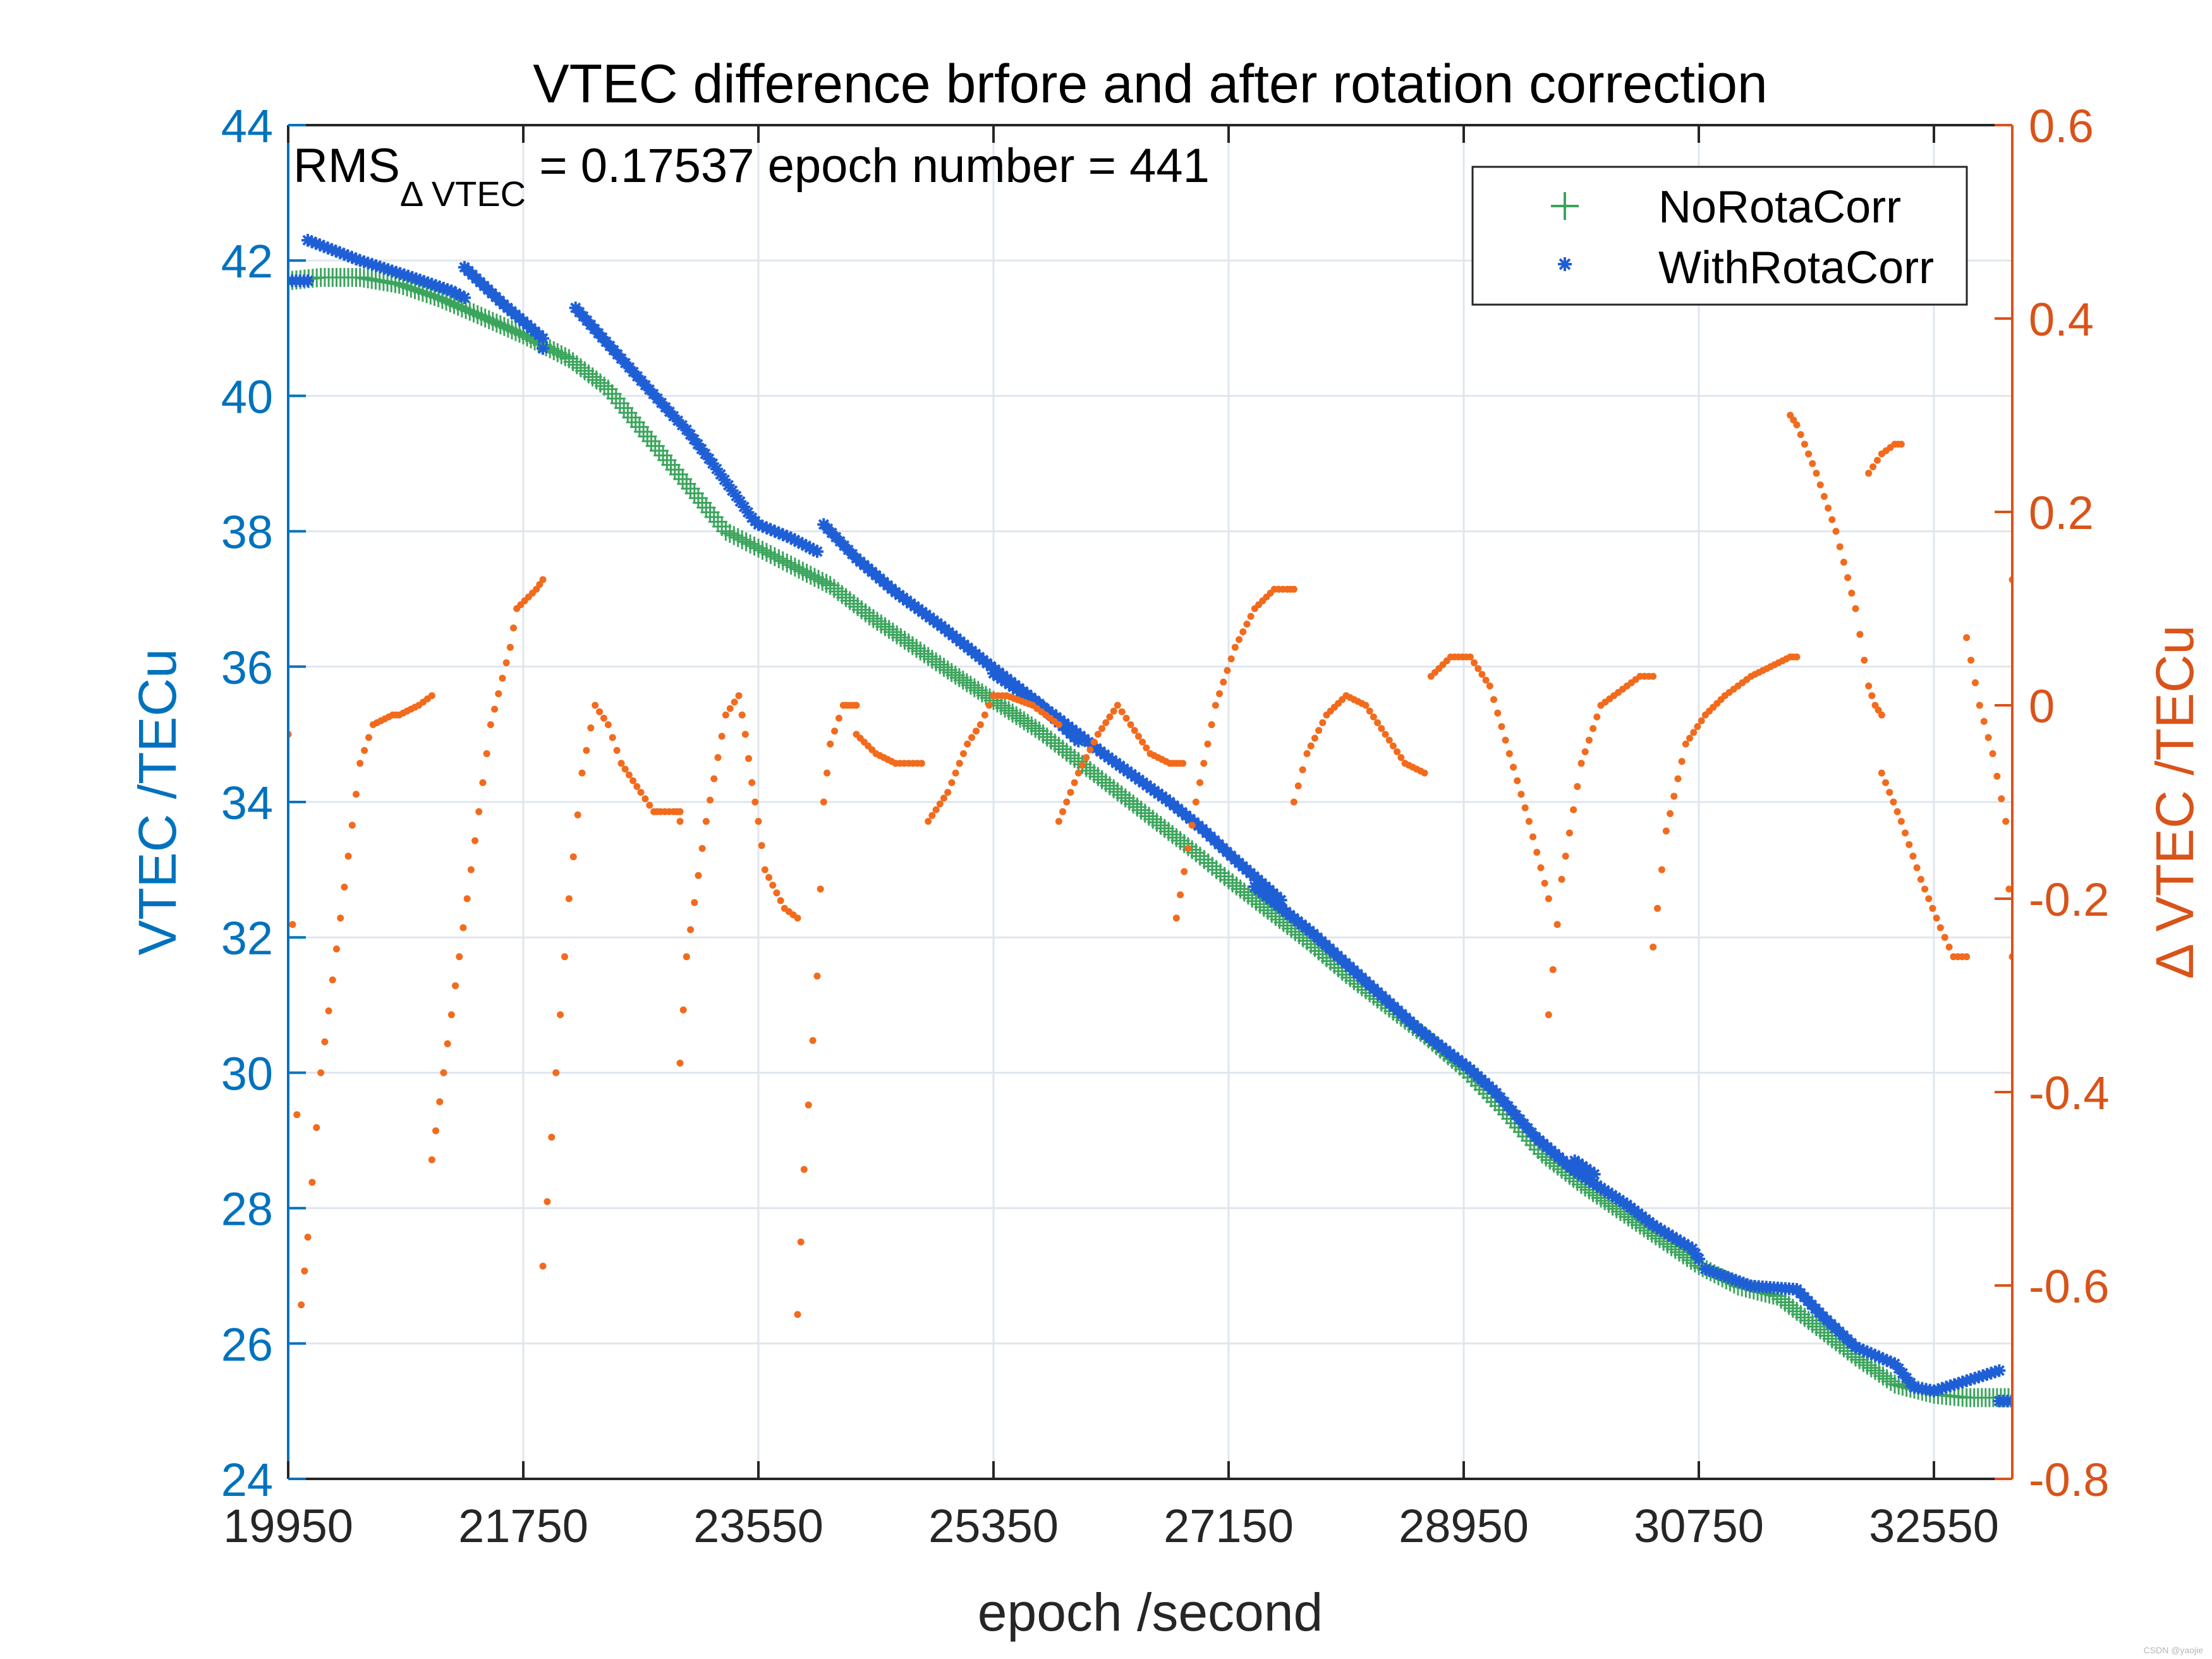 This screenshot has width=2212, height=1659. What do you see at coordinates (1565, 264) in the screenshot?
I see `legend-marker-withrotacorr` at bounding box center [1565, 264].